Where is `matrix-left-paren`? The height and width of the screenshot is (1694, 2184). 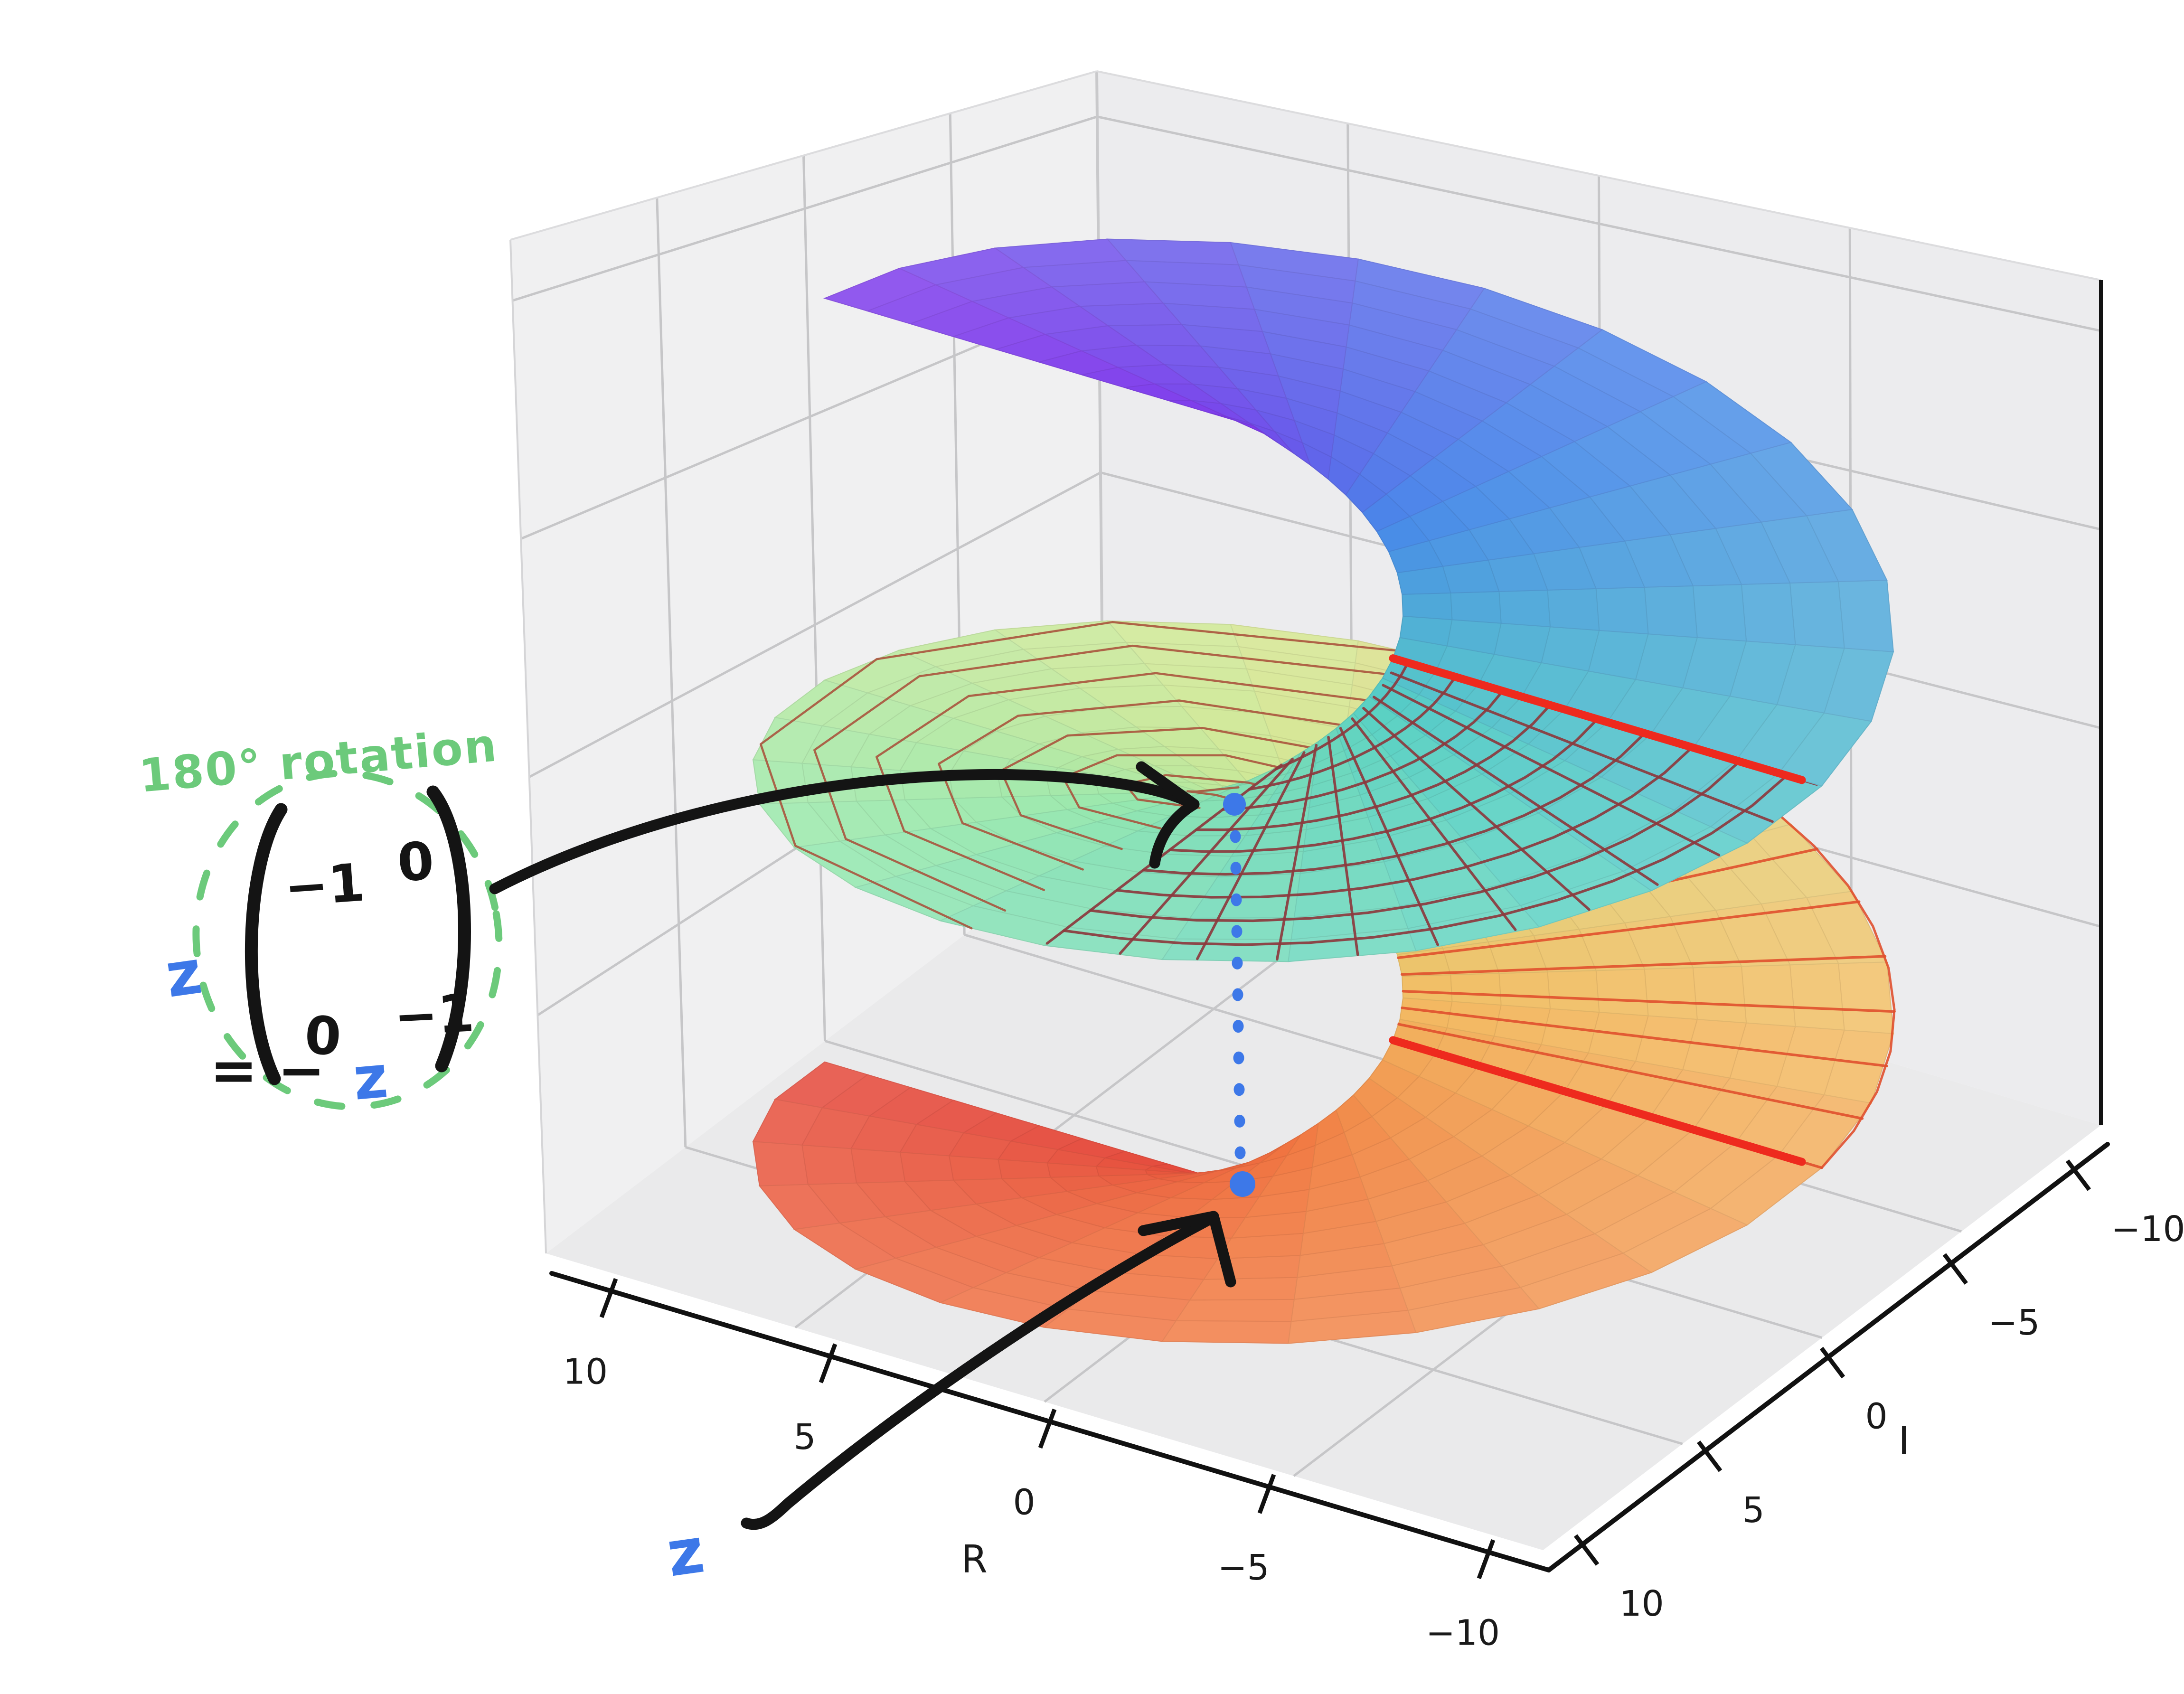 matrix-left-paren is located at coordinates (267, 944).